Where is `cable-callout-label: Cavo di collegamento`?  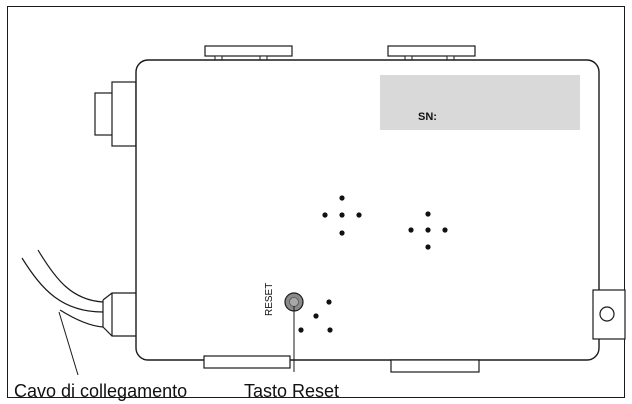
cable-callout-label: Cavo di collegamento is located at coordinates (100, 391).